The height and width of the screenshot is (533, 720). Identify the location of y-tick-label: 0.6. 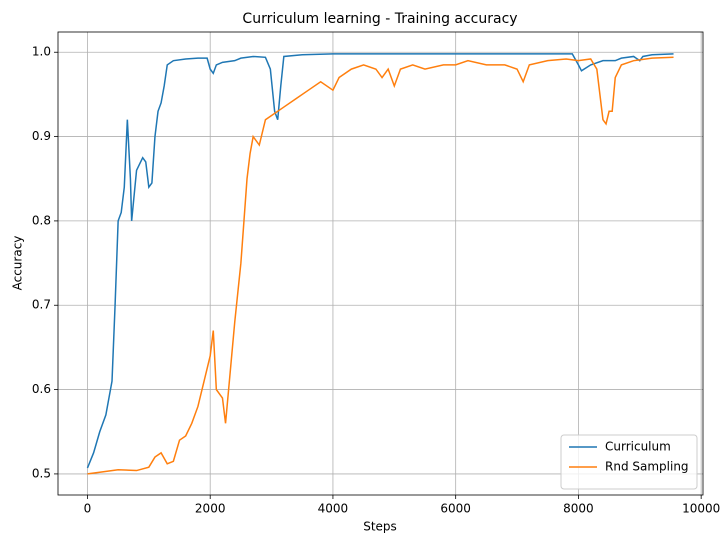
(41, 389).